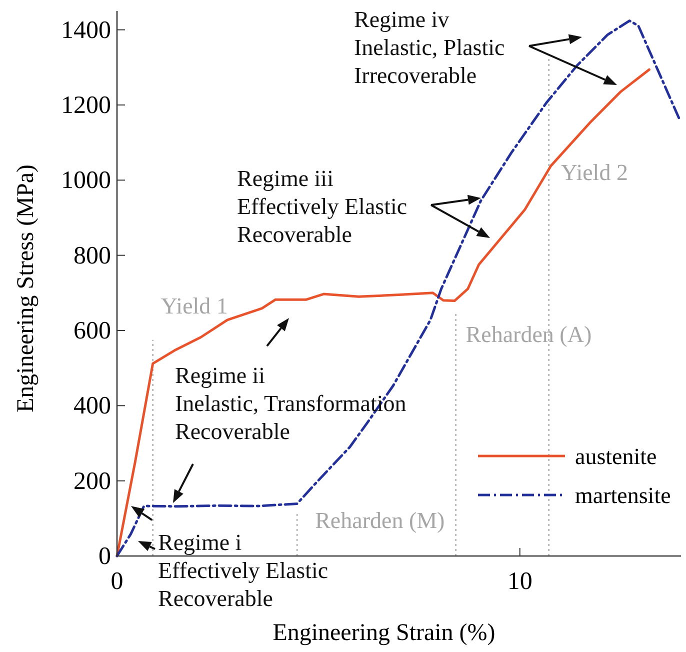 Image resolution: width=686 pixels, height=652 pixels. What do you see at coordinates (243, 570) in the screenshot?
I see `annotation: Regime i Effectively Elastic Recoverable` at bounding box center [243, 570].